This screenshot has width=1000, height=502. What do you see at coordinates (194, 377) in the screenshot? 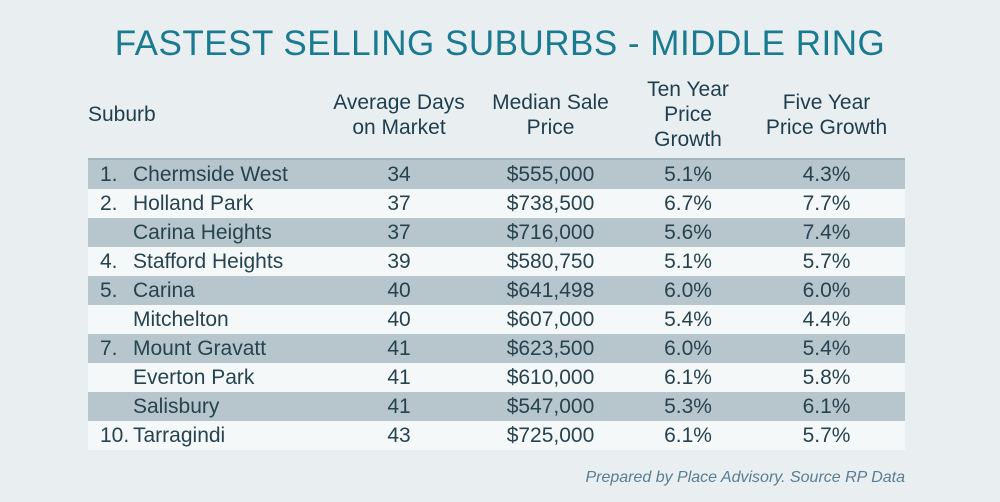
I see `suburb-name: Everton Park` at bounding box center [194, 377].